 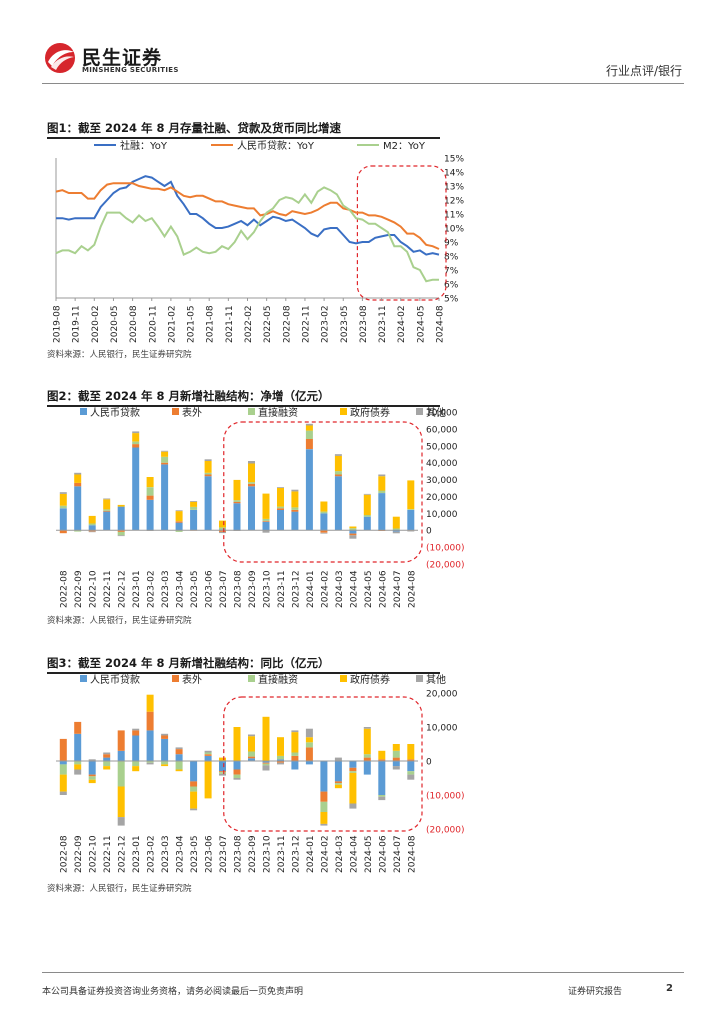 What do you see at coordinates (340, 854) in the screenshot?
I see `x-tick-label: 2024-03` at bounding box center [340, 854].